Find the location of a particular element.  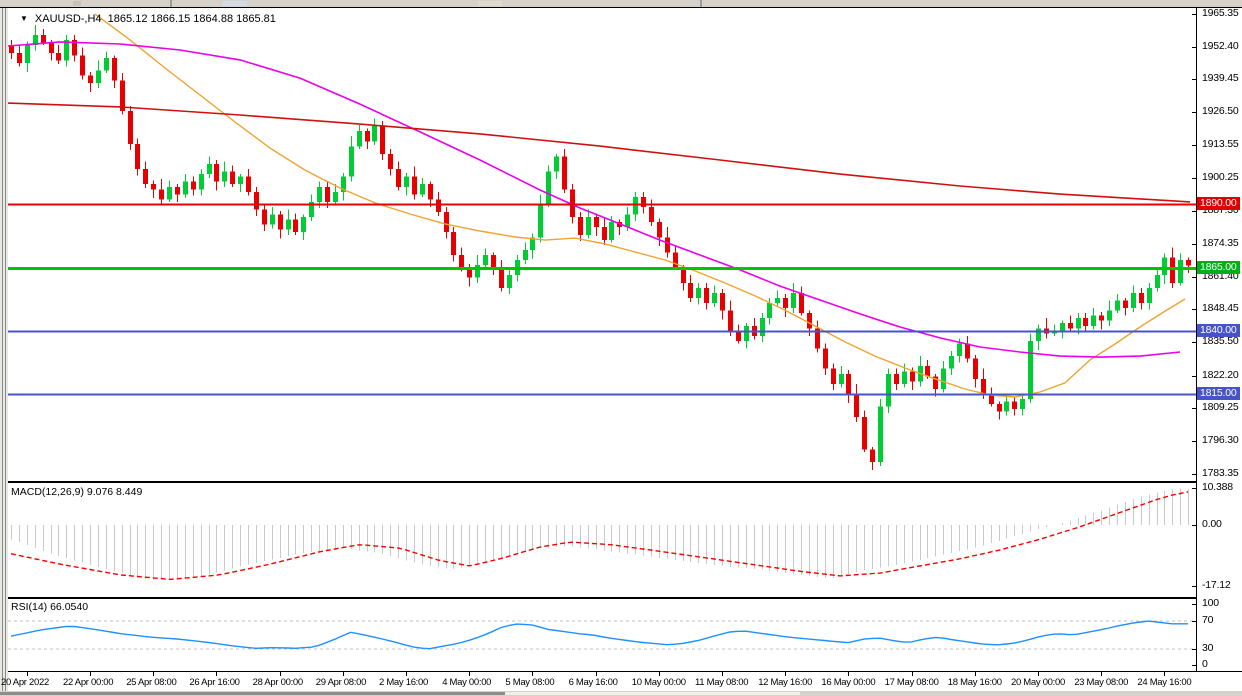

price-axis-label: 1900.25 is located at coordinates (1220, 177).